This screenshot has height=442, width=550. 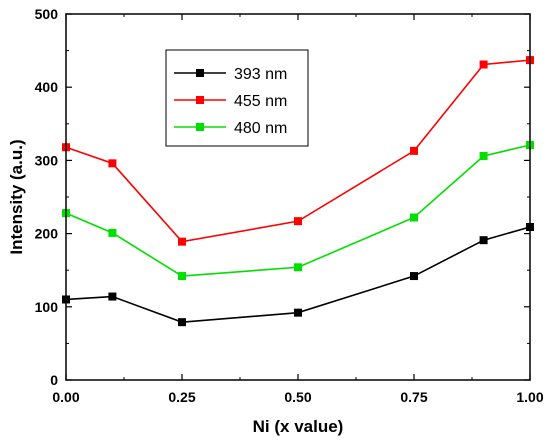 I want to click on y-axis-title: Intensity (a.u.), so click(x=16, y=196).